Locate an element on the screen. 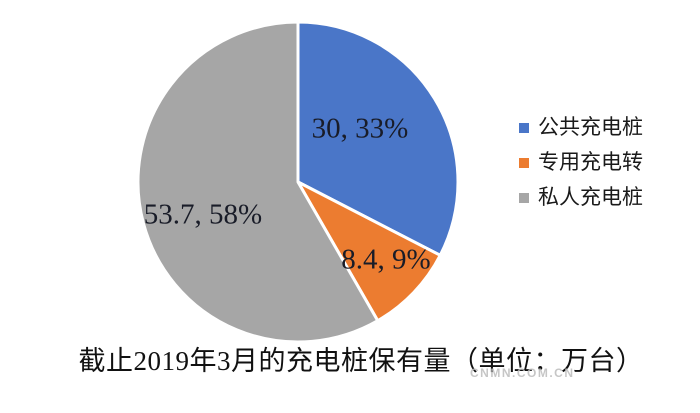  legend-item-0: 公共充电桩 is located at coordinates (581, 127).